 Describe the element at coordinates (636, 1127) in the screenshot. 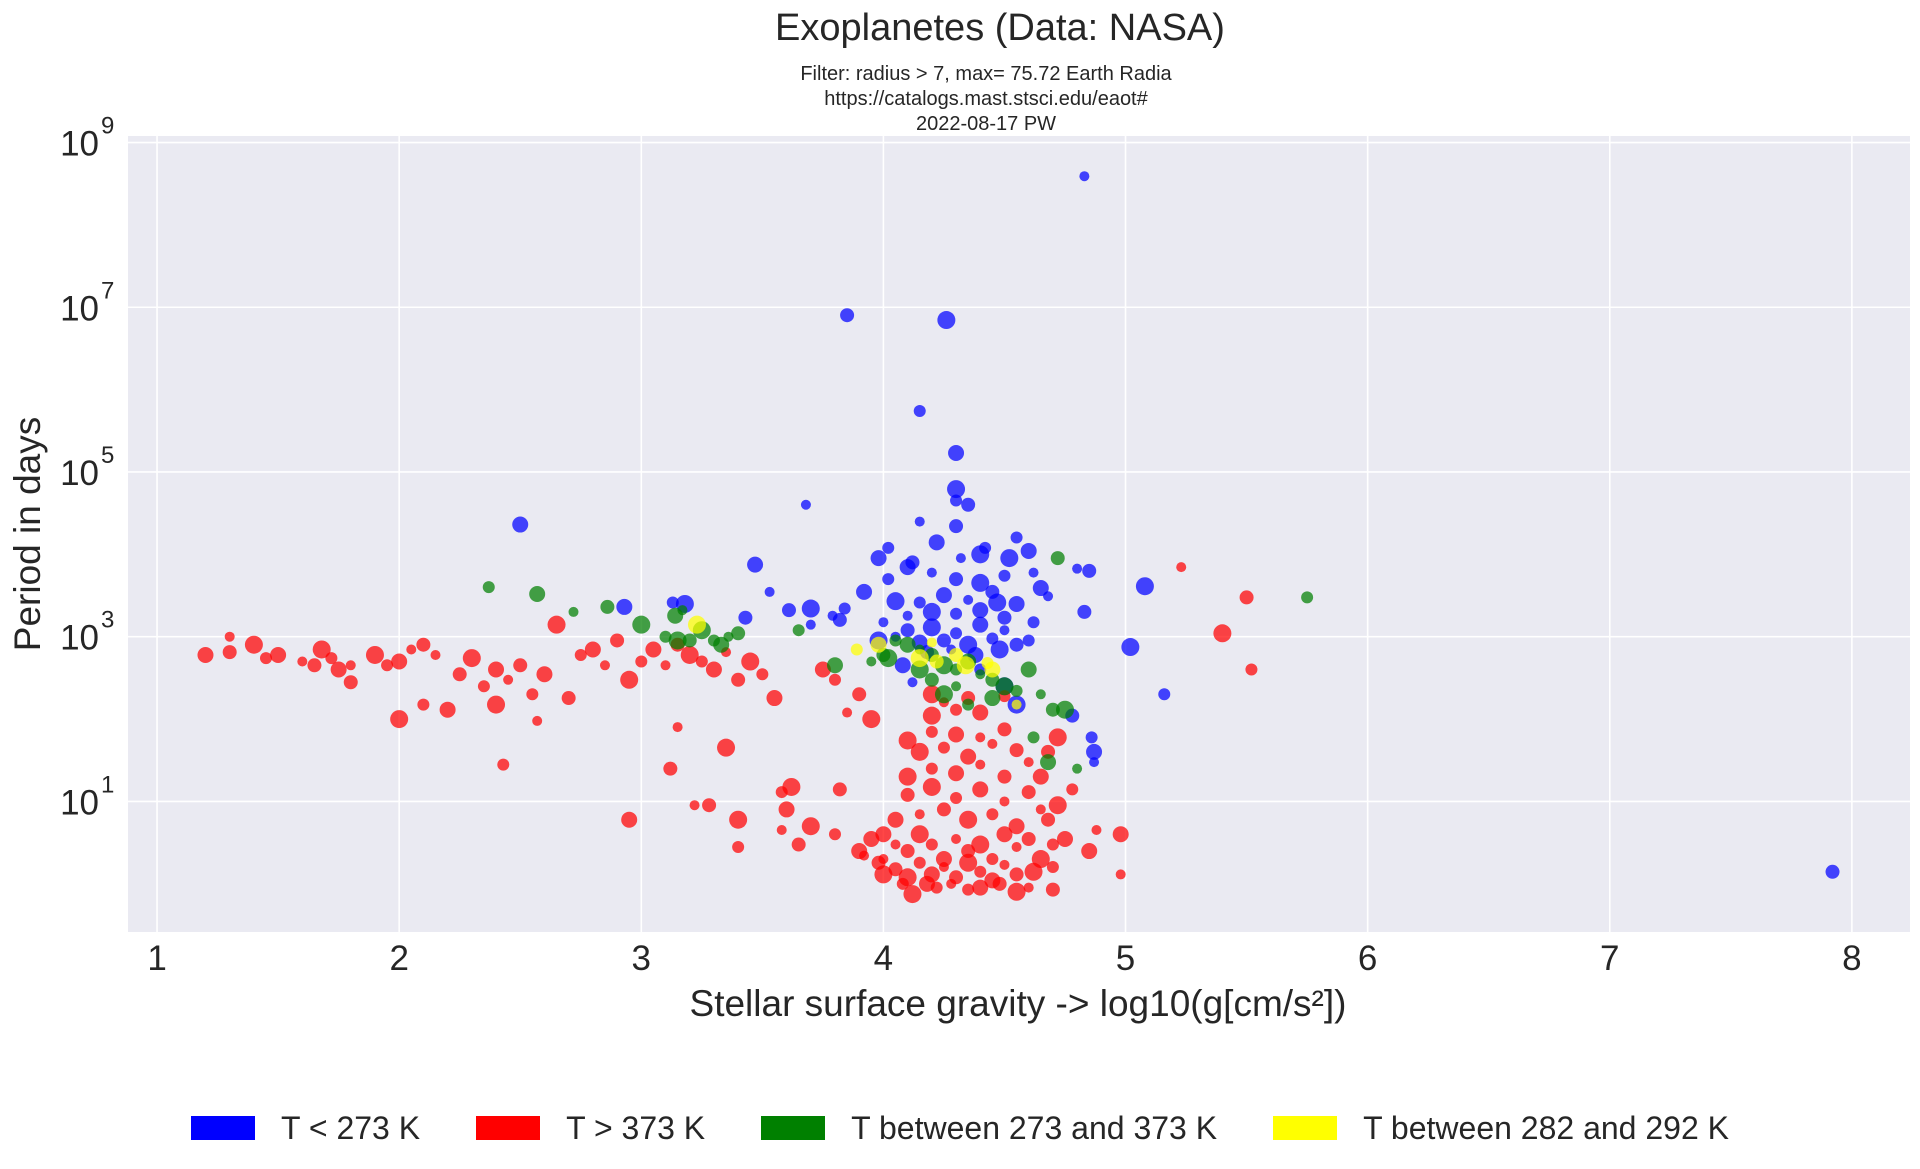

I see `legend-label: T > 373 K` at that location.